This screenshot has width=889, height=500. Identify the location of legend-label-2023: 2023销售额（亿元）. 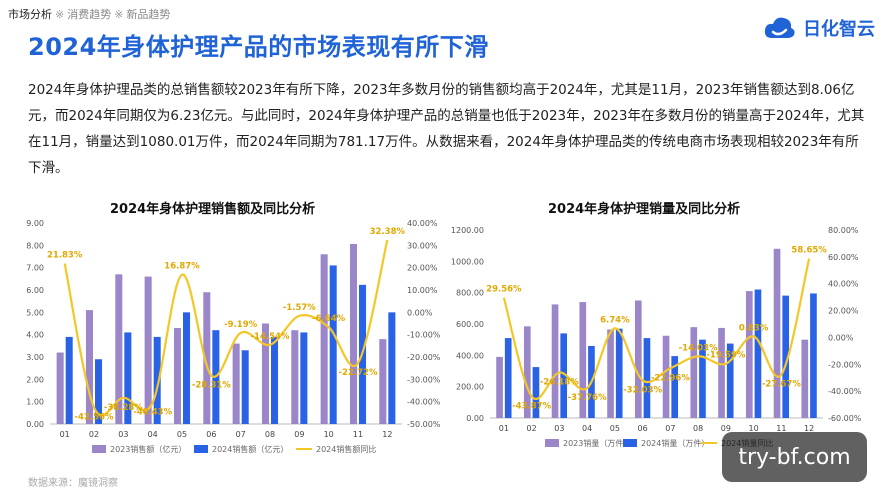
(148, 449).